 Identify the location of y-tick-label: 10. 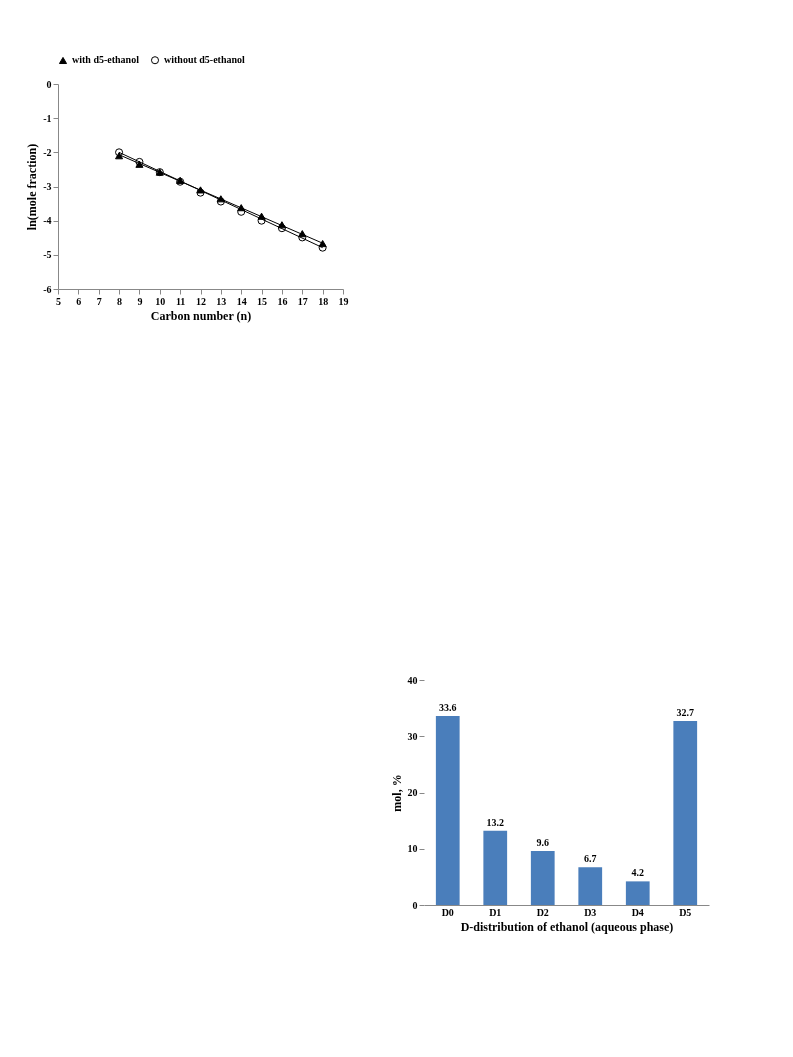
(412, 849).